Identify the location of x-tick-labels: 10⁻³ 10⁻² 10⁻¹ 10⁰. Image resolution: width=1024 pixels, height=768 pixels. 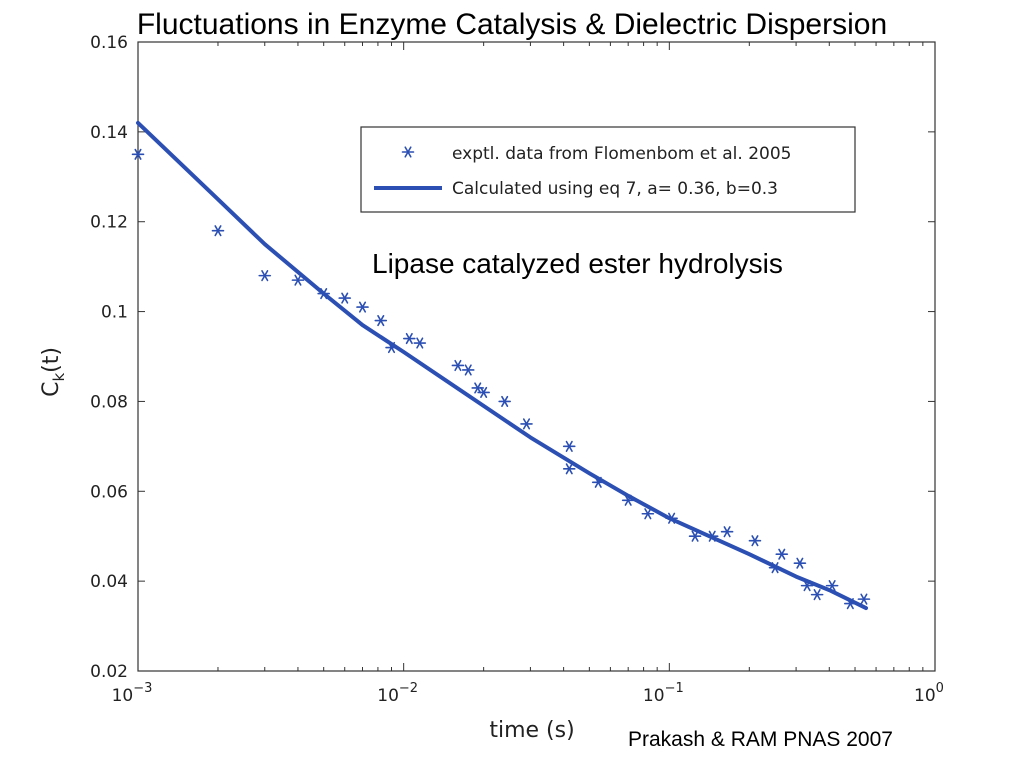
(528, 693).